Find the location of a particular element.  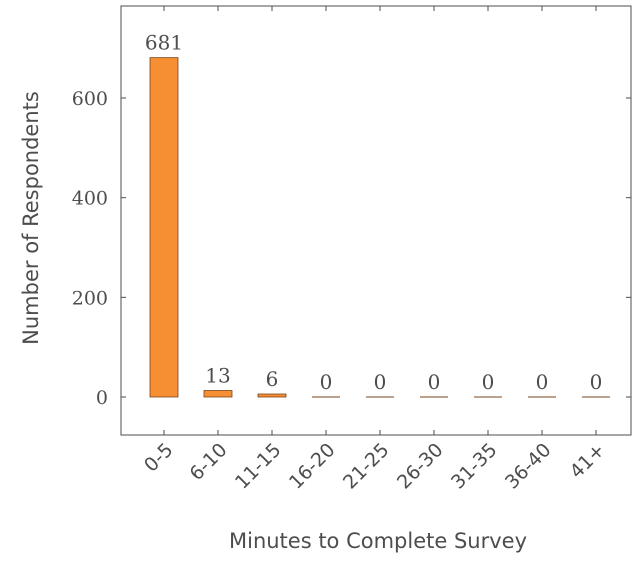

data-label: 681 is located at coordinates (164, 43).